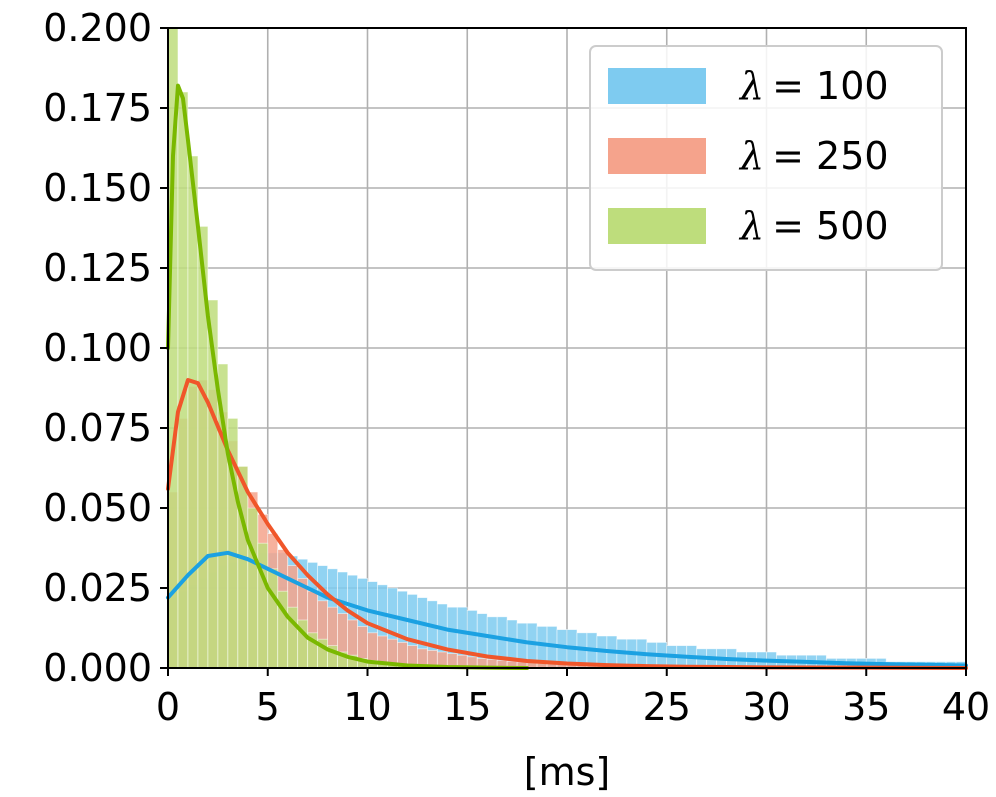 This screenshot has height=797, width=996. I want to click on x-tick-label: 30, so click(766, 707).